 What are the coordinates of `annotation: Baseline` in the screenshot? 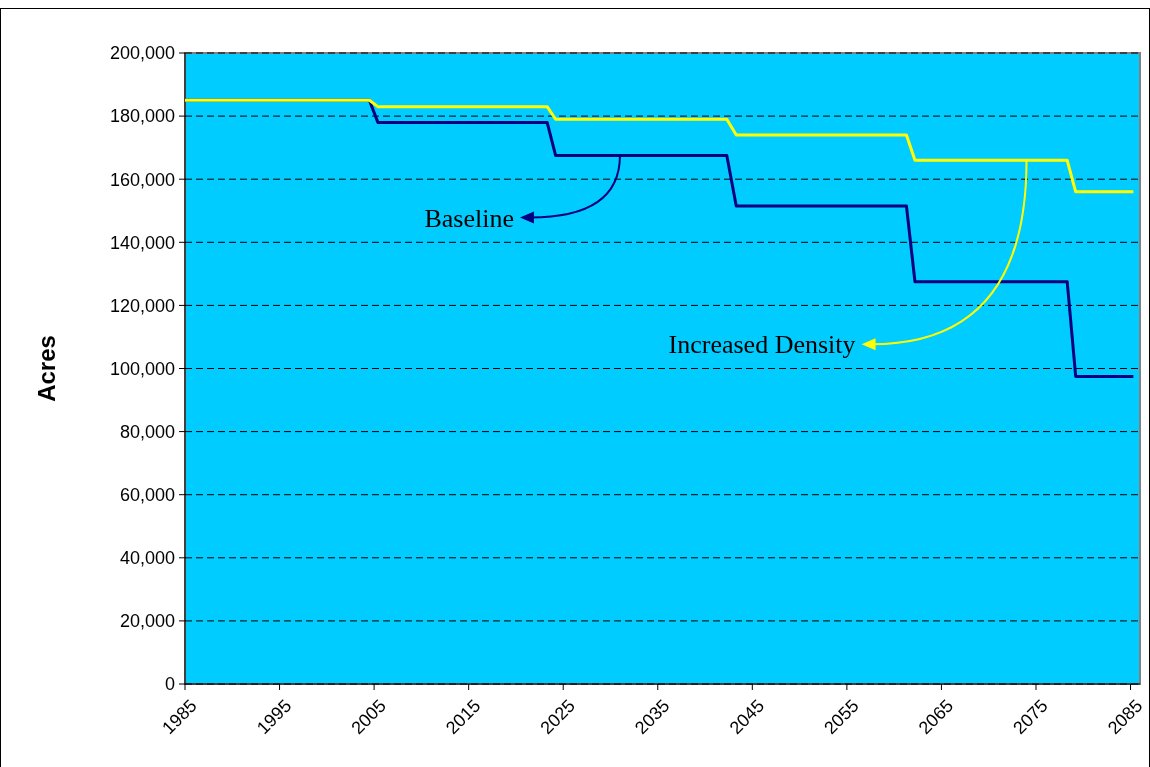 It's located at (469, 218).